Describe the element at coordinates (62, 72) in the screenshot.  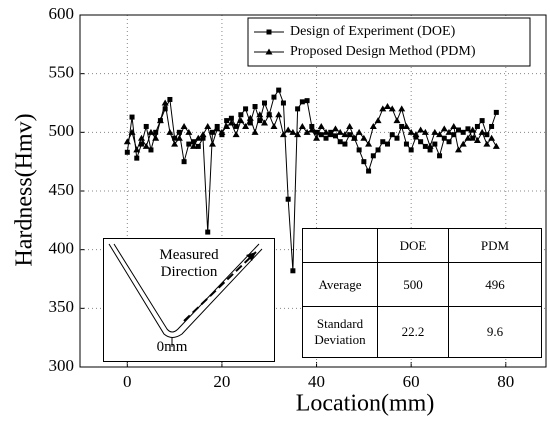
I see `y-tick-label: 550` at that location.